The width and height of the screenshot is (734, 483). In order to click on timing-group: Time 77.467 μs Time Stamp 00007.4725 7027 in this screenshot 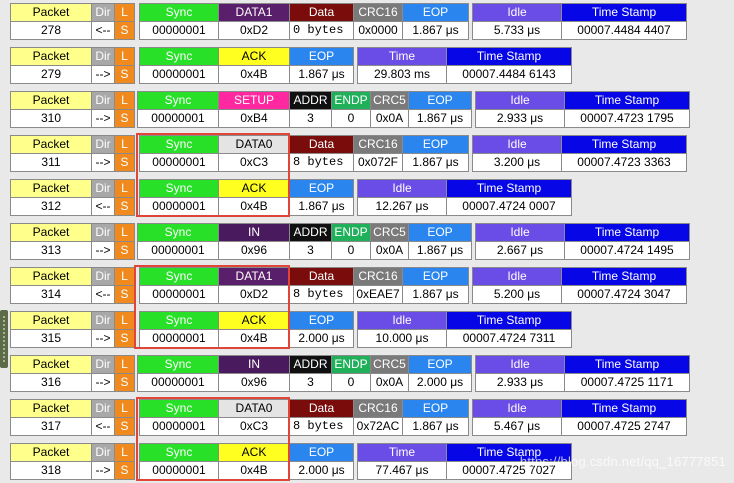, I will do `click(464, 461)`.